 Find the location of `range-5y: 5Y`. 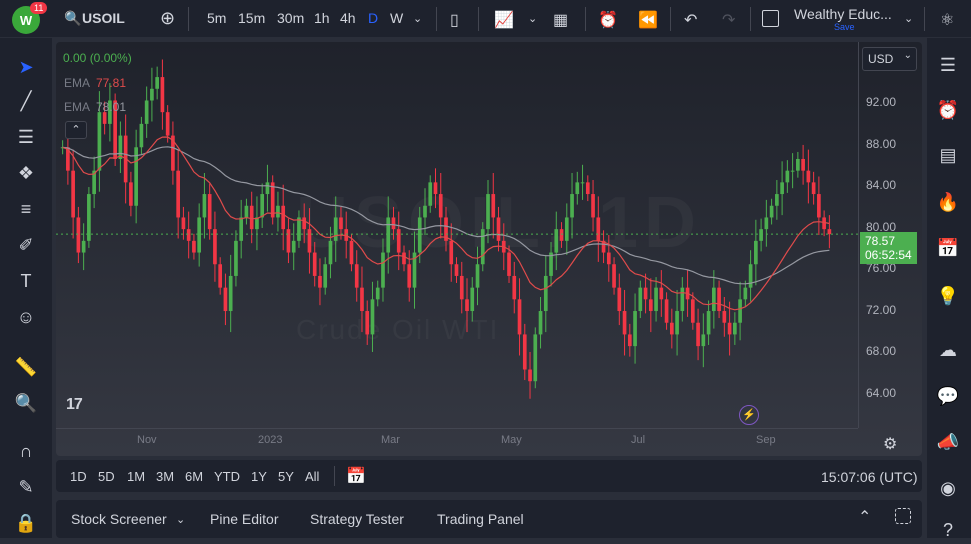

range-5y: 5Y is located at coordinates (286, 476).